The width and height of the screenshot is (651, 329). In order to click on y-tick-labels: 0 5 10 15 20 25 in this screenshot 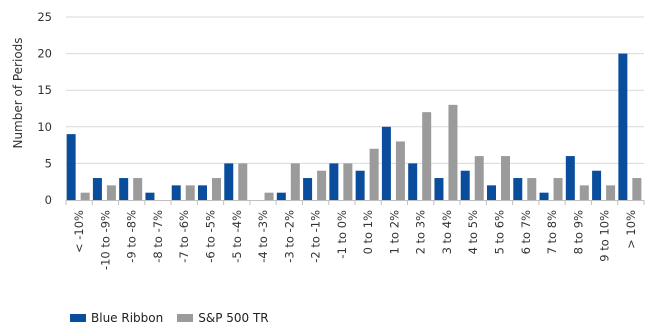, I will do `click(44, 108)`.